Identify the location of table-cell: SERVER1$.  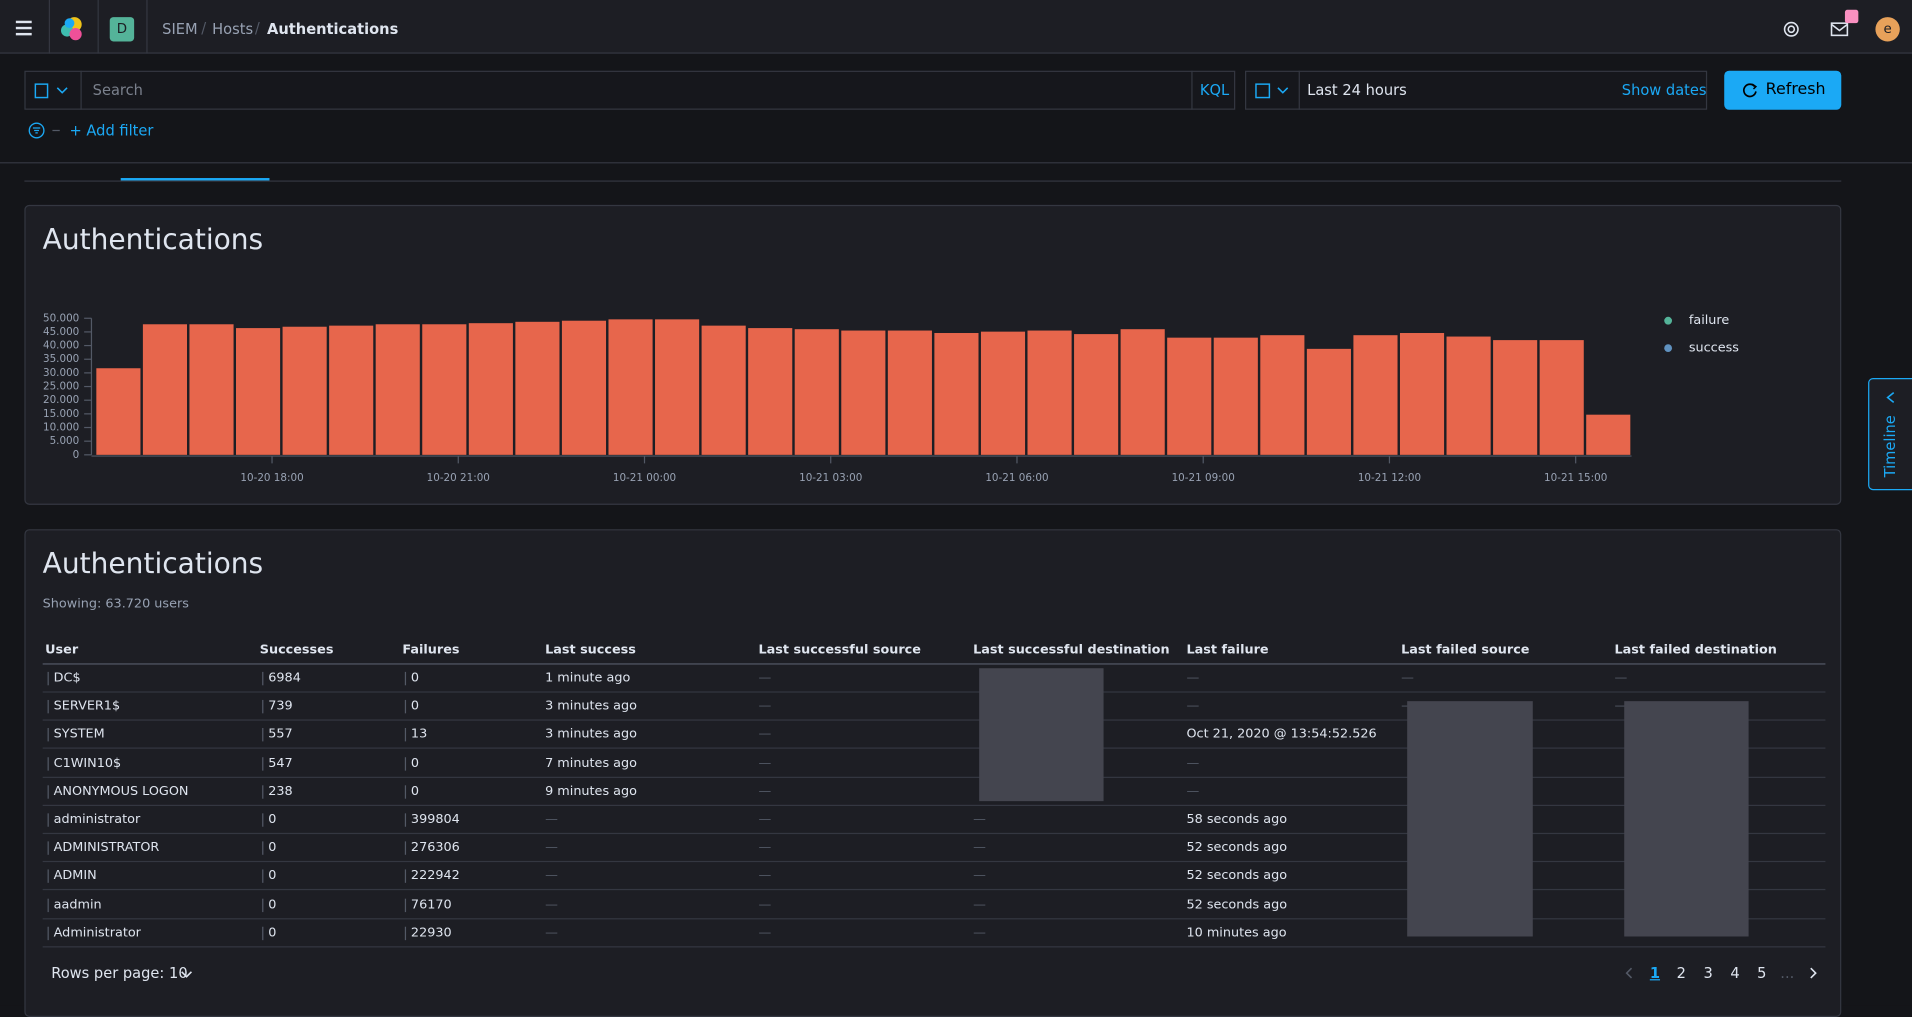
(87, 706).